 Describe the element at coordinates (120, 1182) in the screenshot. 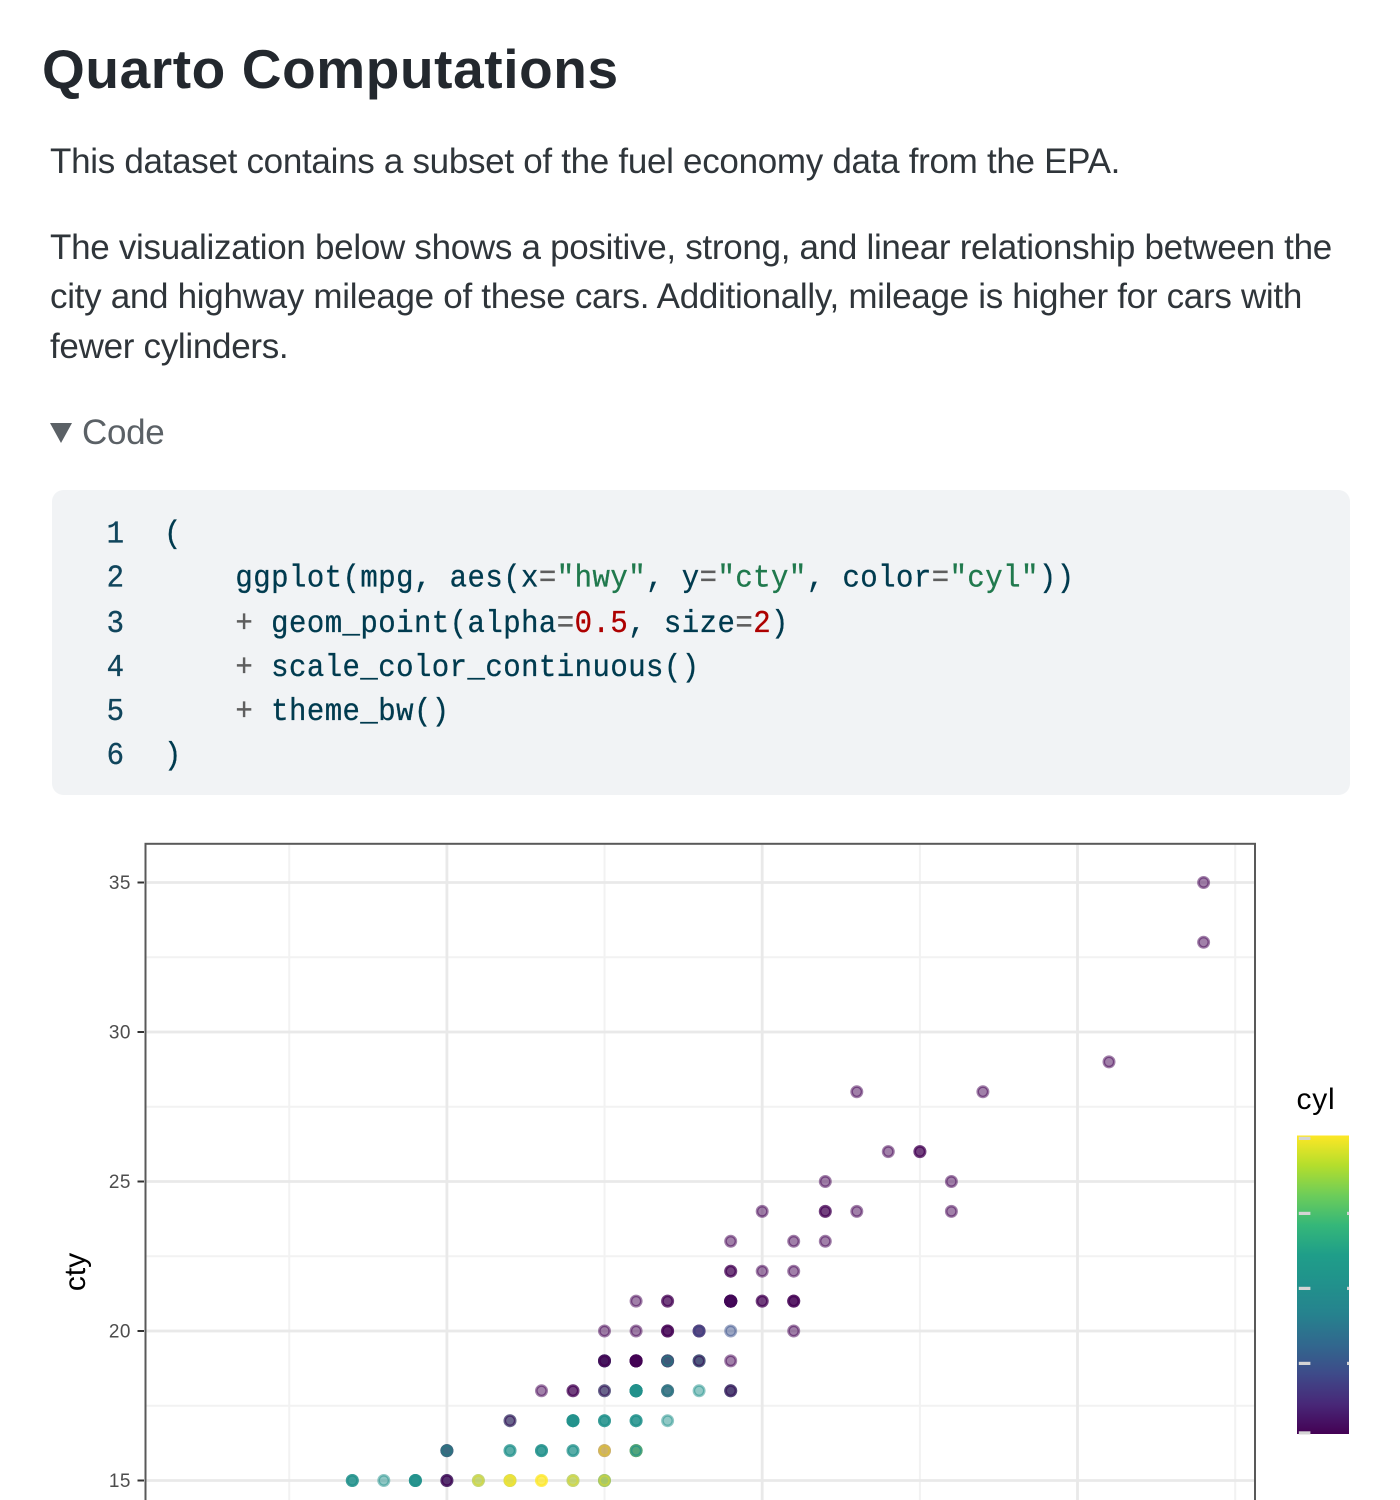

I see `svg-text: 25` at that location.